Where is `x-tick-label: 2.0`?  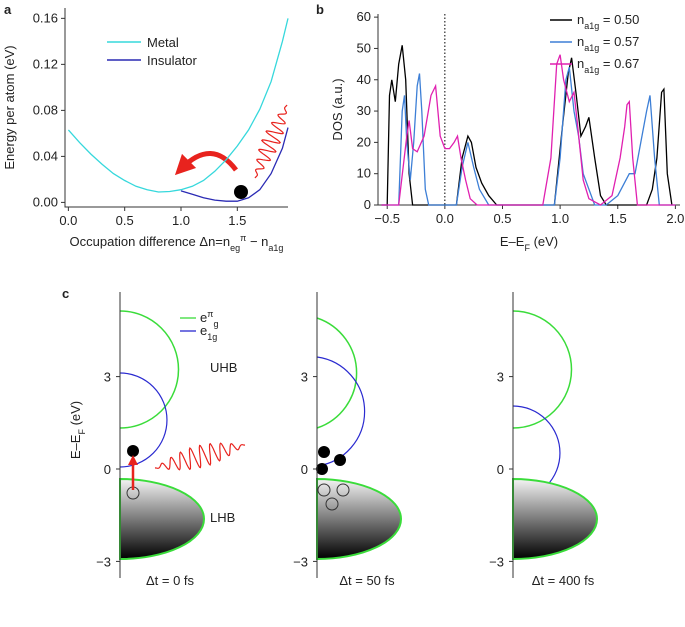
x-tick-label: 2.0 is located at coordinates (675, 218).